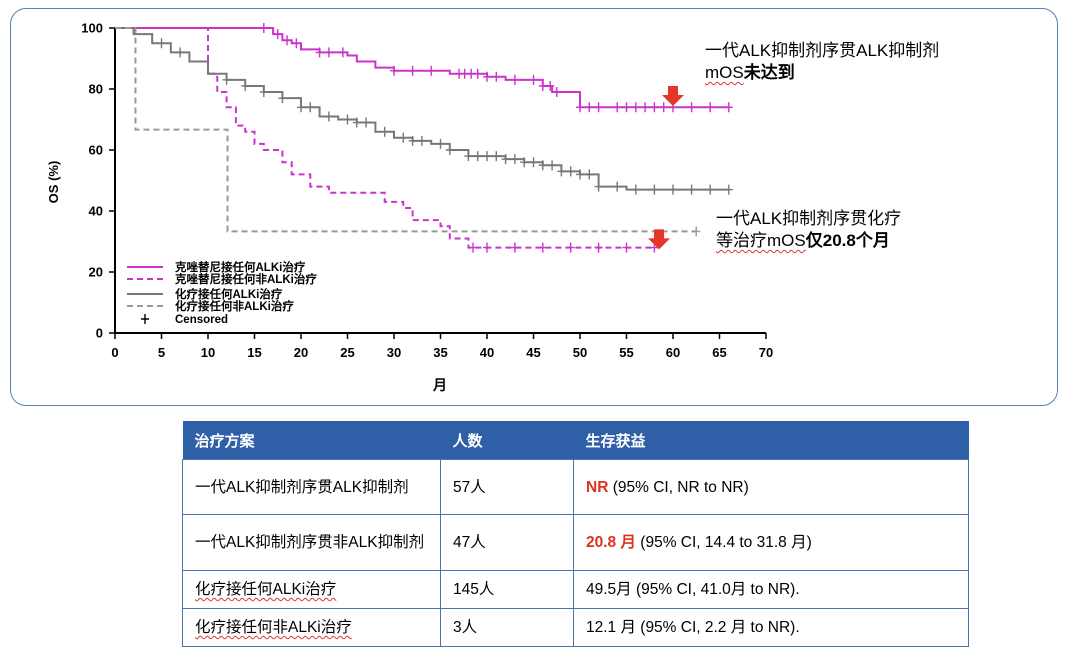 Image resolution: width=1080 pixels, height=661 pixels. I want to click on legend-label-1: 克唑替尼接任何ALKi治疗, so click(240, 267).